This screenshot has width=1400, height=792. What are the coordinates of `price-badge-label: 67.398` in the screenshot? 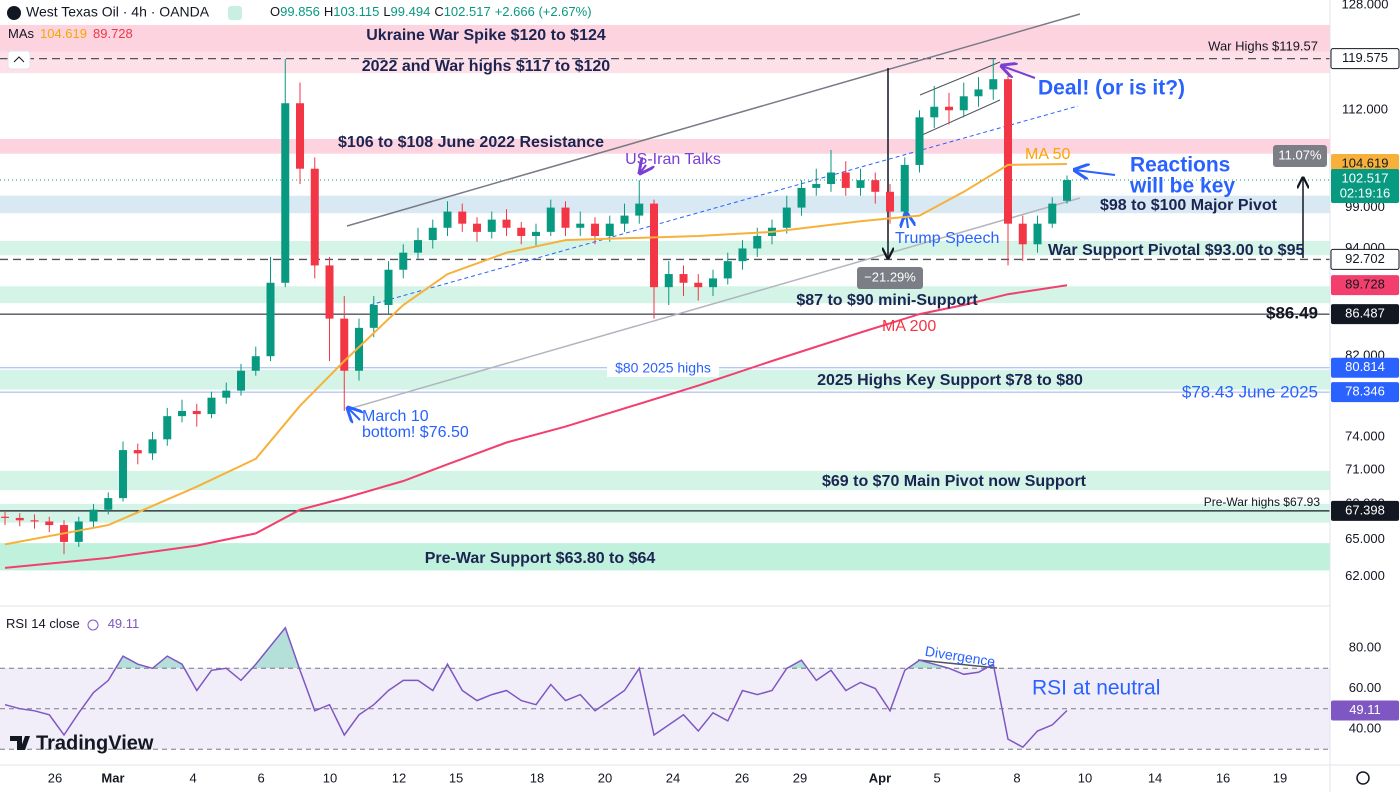 It's located at (1365, 509).